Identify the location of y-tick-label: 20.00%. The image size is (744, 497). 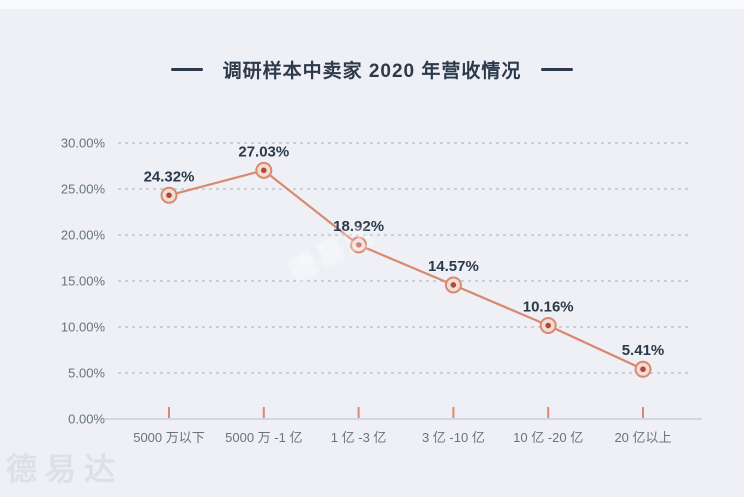
(83, 235).